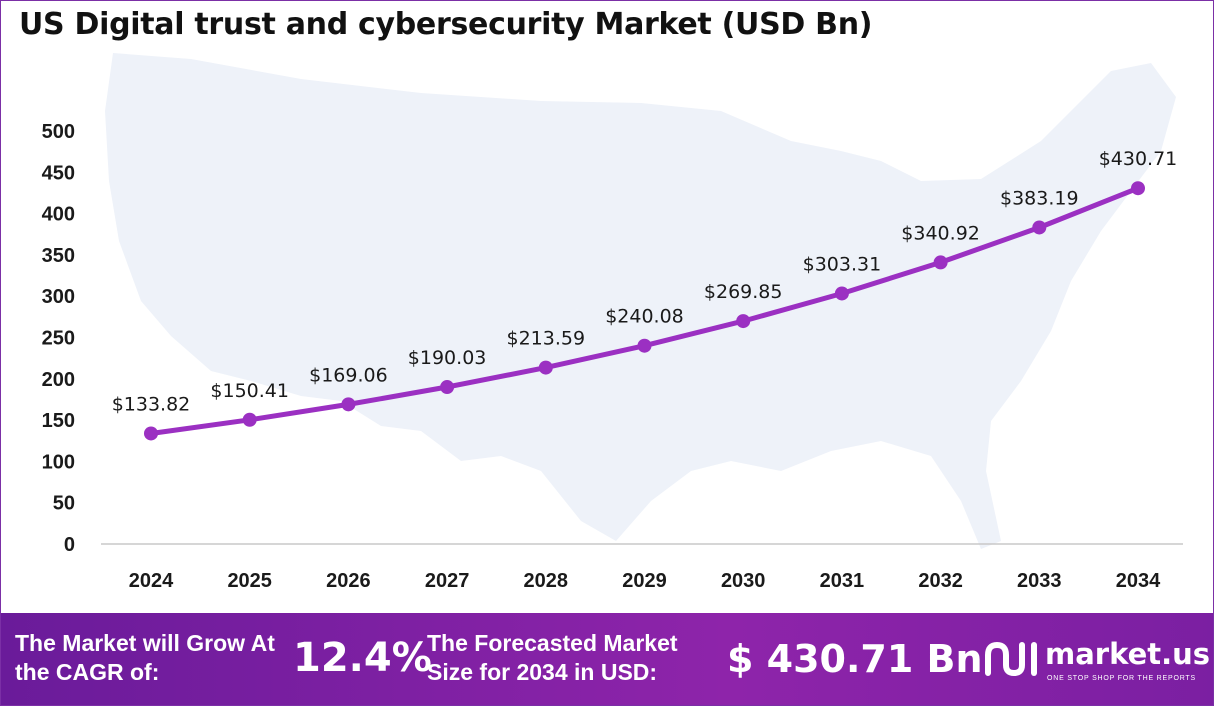 This screenshot has width=1216, height=708. I want to click on data-label: $340.92, so click(940, 233).